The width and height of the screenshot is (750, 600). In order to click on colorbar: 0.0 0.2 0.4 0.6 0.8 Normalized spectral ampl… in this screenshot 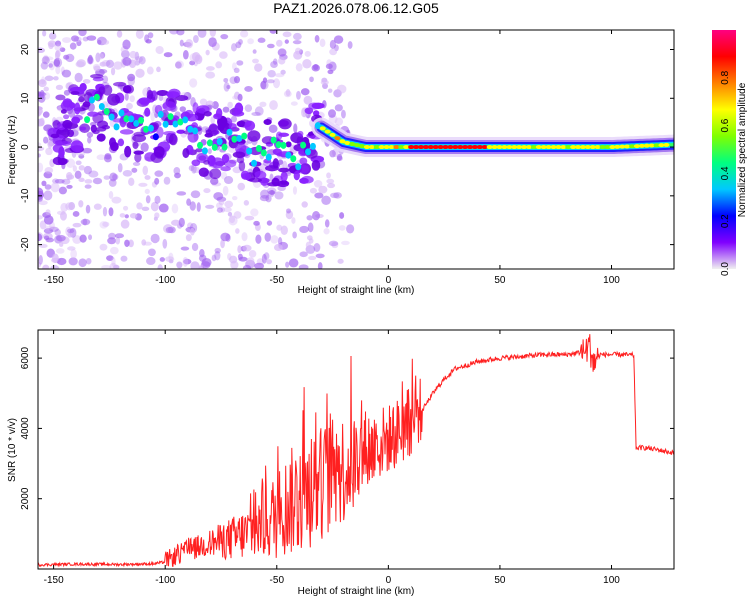, I will do `click(730, 153)`.